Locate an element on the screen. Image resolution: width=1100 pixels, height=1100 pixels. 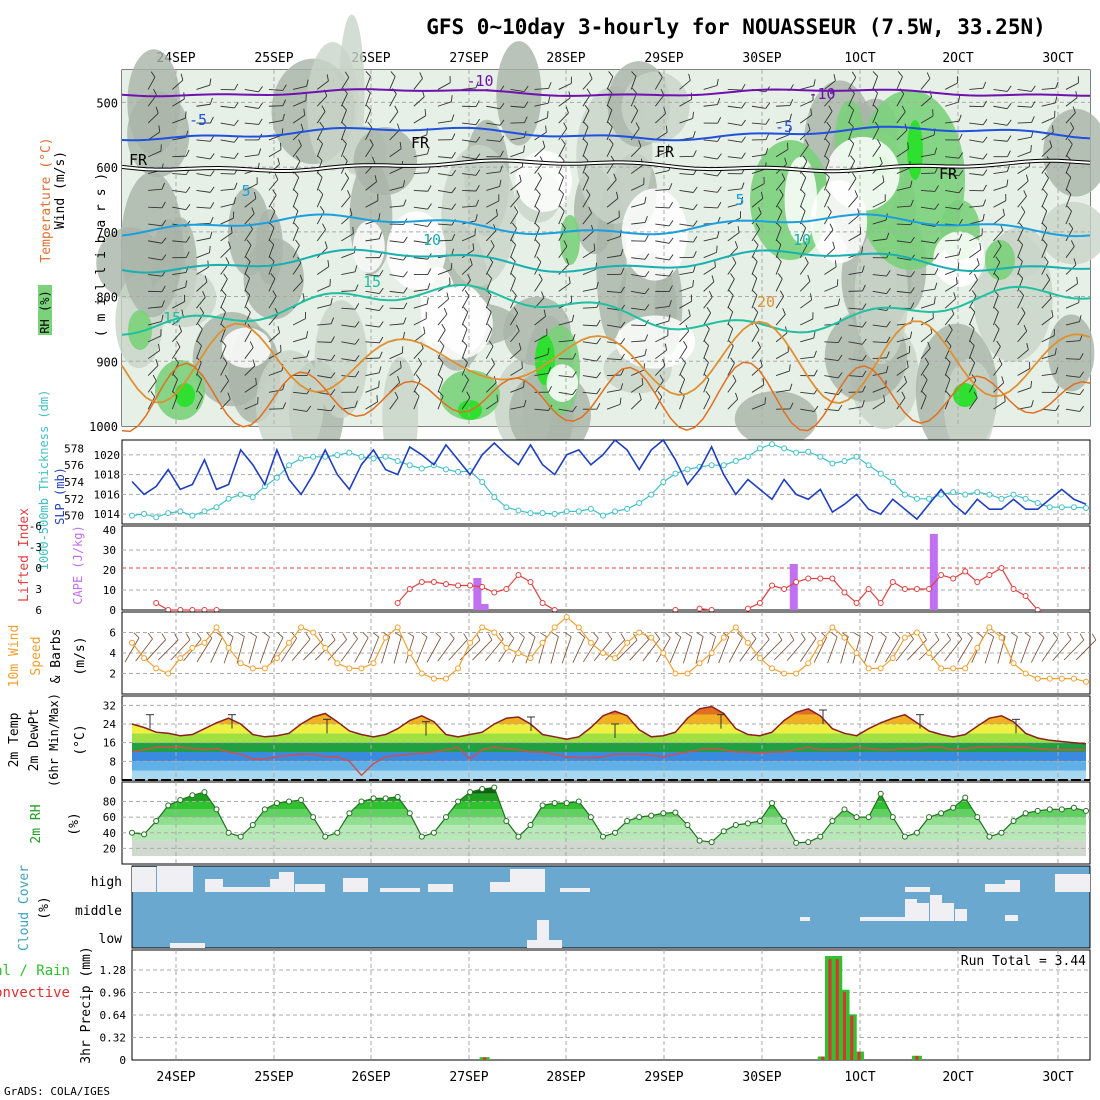
millibars-axis-label: ( m i l l i b a r s ) is located at coordinates (101, 255).